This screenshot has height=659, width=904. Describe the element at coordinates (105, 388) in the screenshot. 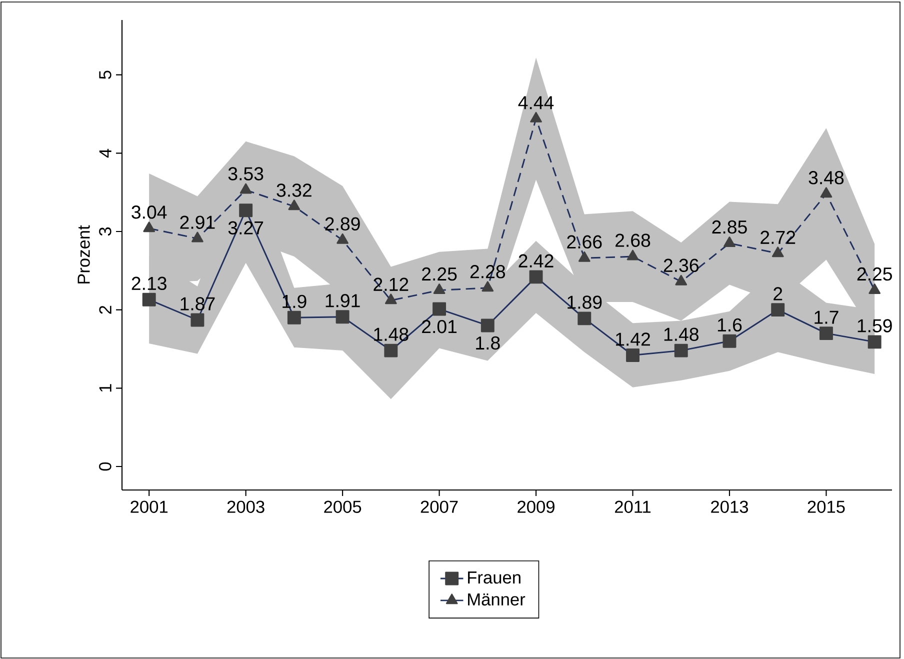

I see `y-tick-label: 1` at that location.